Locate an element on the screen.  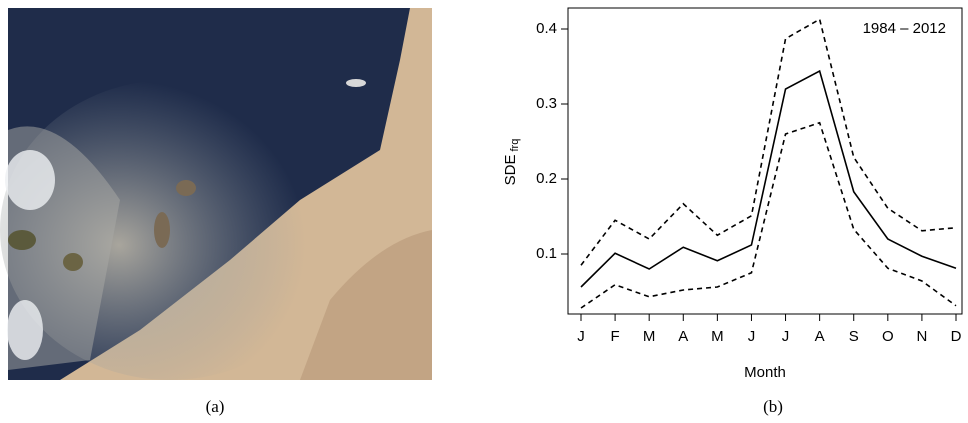
y-tick-label: 0.4 is located at coordinates (546, 28).